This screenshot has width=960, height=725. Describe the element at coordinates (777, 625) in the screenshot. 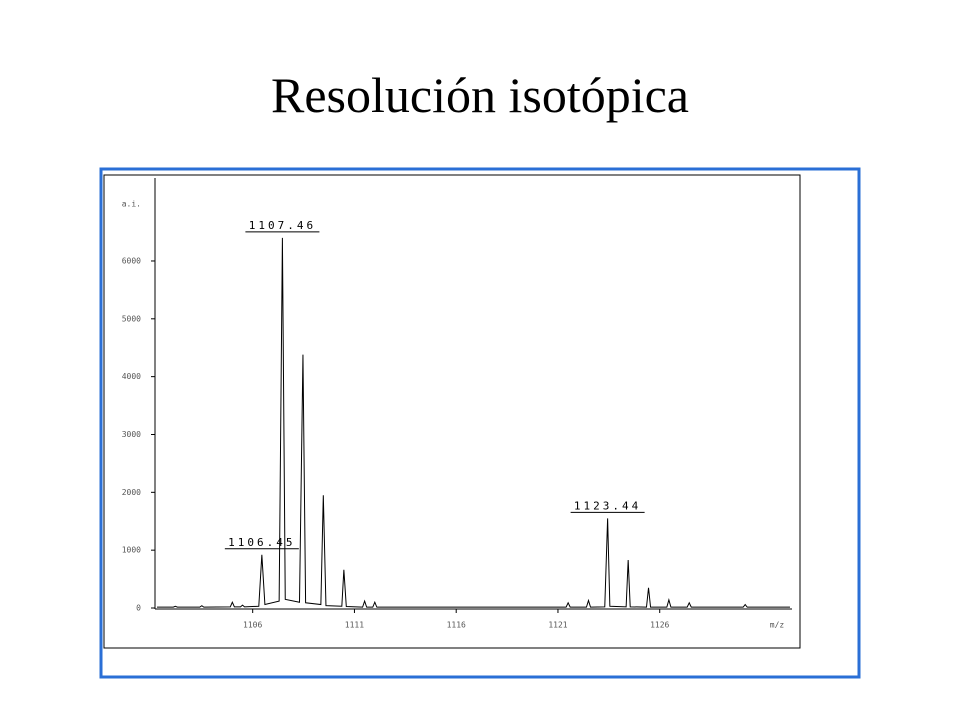

I see `x-axis-label: m/z` at that location.